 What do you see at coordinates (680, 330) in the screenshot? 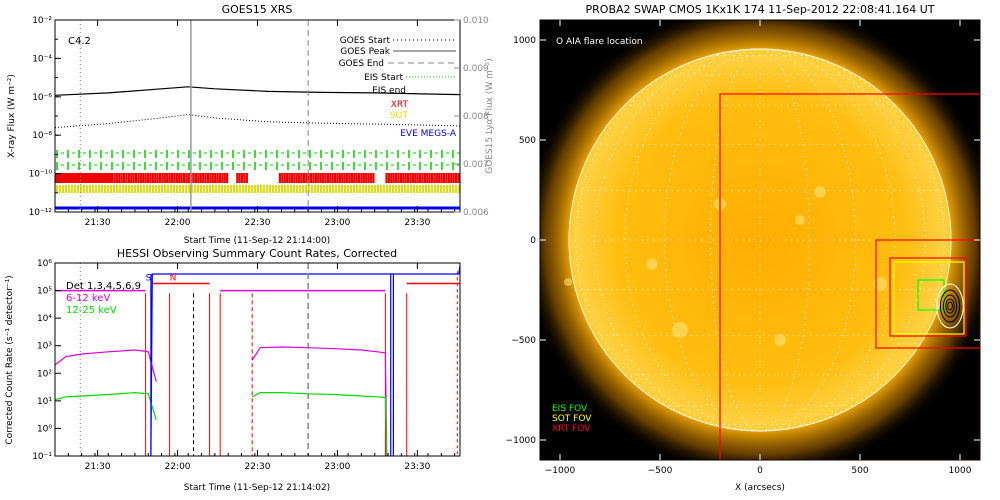
I see `bright-region` at bounding box center [680, 330].